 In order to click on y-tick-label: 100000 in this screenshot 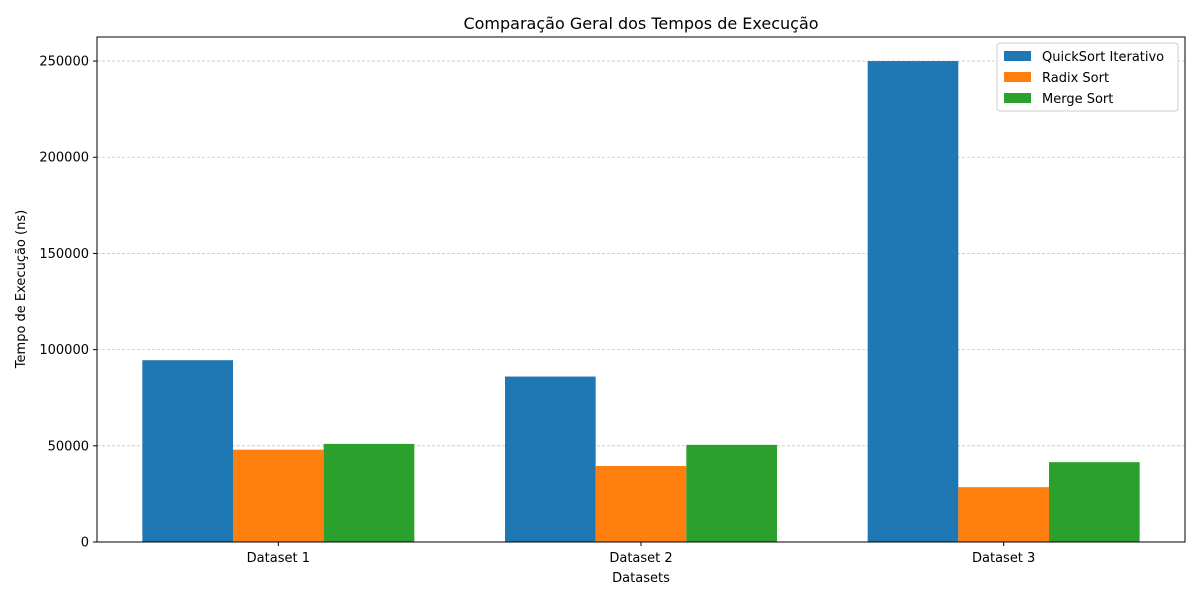, I will do `click(64, 350)`.